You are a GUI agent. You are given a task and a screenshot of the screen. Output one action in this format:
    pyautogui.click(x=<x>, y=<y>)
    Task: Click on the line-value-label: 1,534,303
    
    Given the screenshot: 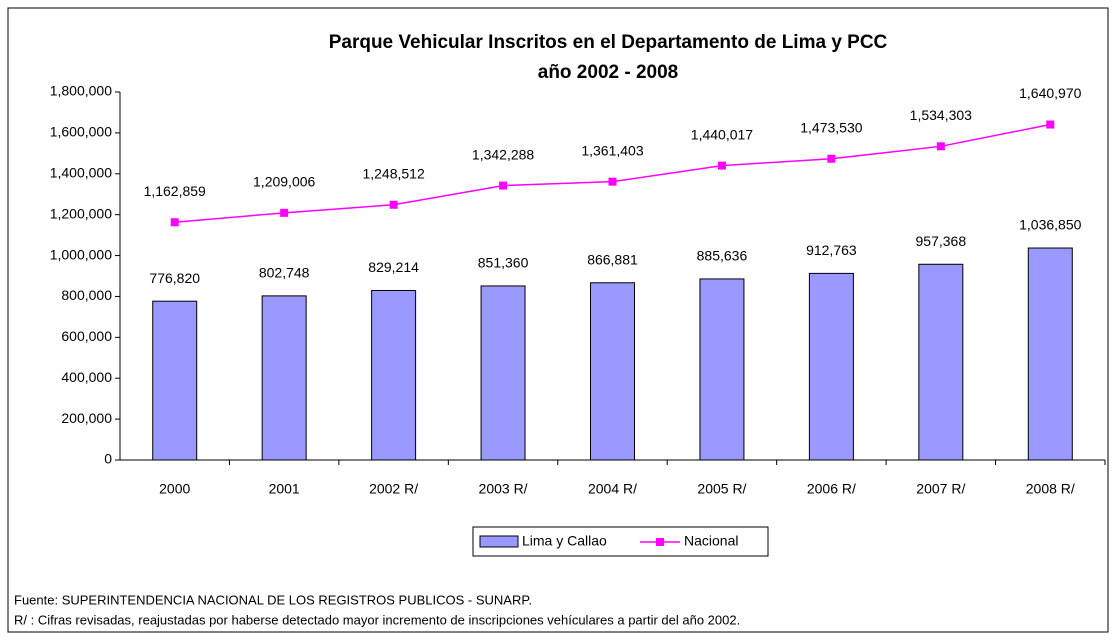 What is the action you would take?
    pyautogui.click(x=941, y=115)
    